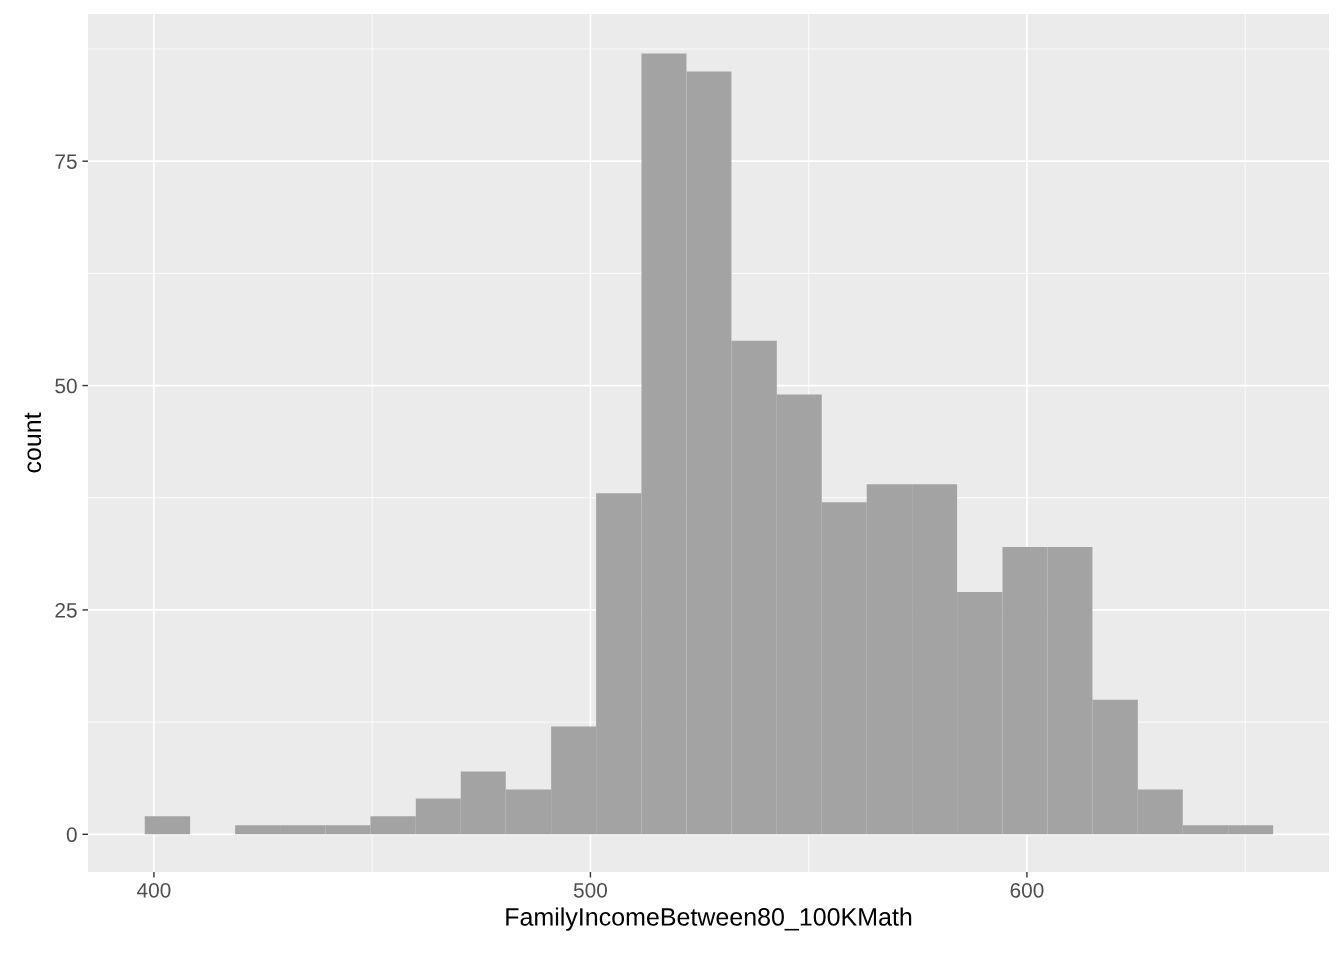 The width and height of the screenshot is (1344, 960). Describe the element at coordinates (66, 386) in the screenshot. I see `y-tick-label: 50` at that location.